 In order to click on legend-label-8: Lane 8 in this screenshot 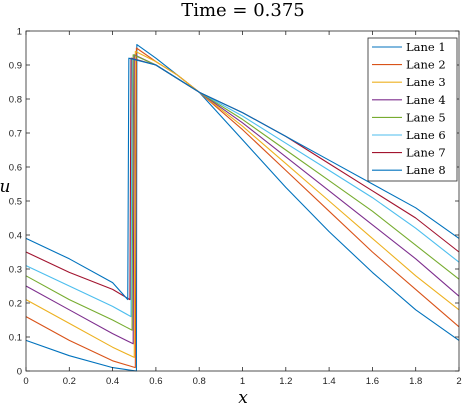, I will do `click(426, 170)`.